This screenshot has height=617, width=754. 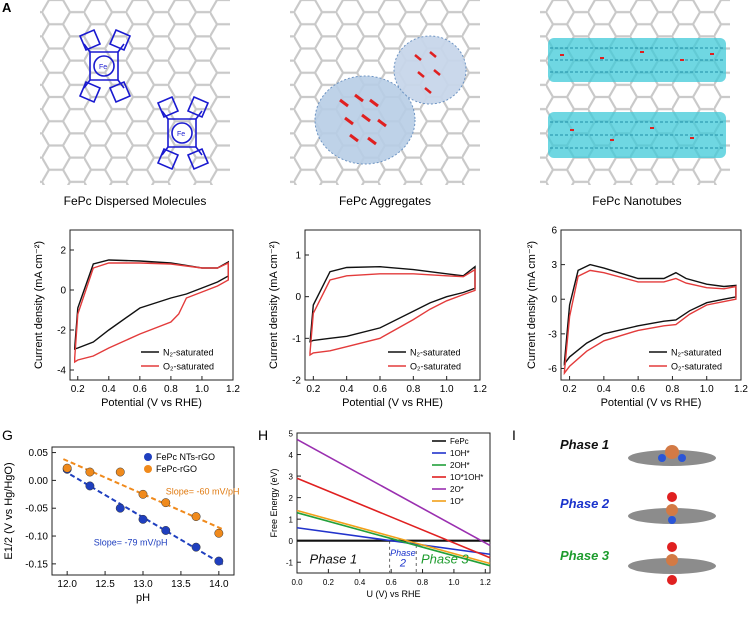 What do you see at coordinates (61, 331) in the screenshot?
I see `y-tick-label: -2` at bounding box center [61, 331].